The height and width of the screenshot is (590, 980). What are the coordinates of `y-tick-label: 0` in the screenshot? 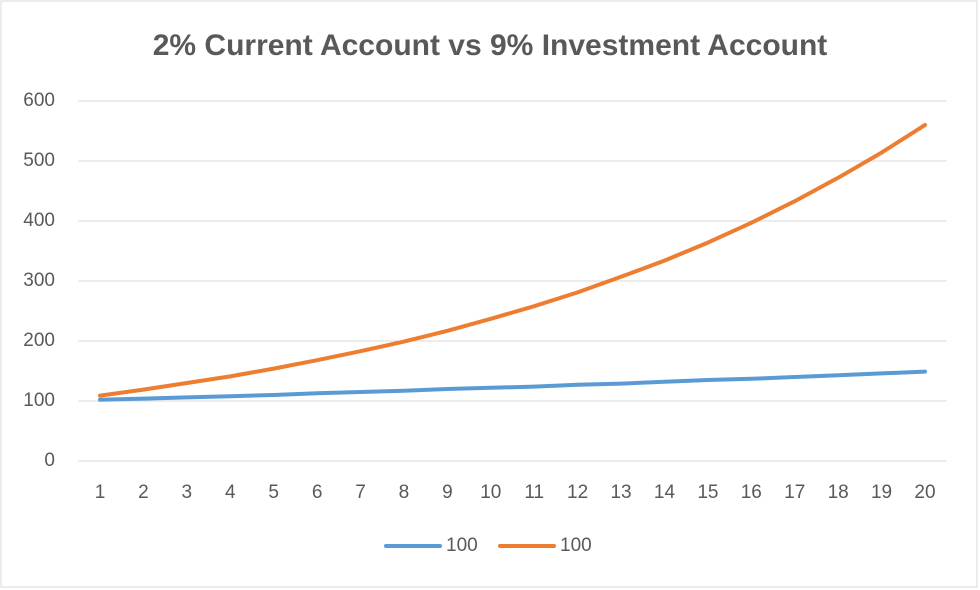 It's located at (49, 460).